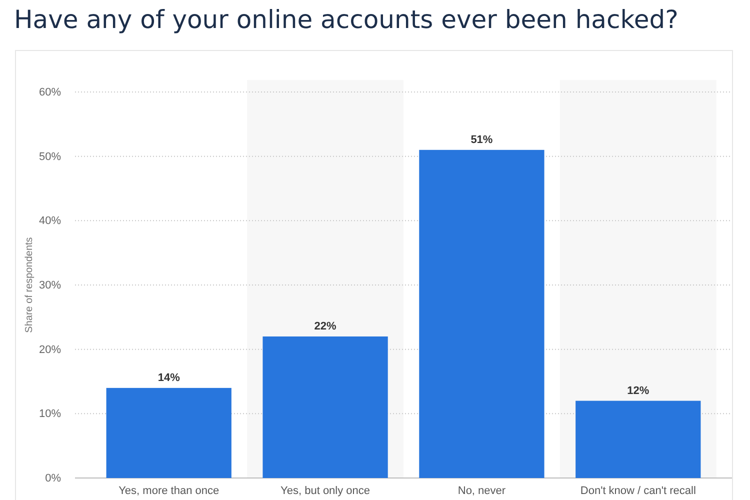  What do you see at coordinates (325, 490) in the screenshot?
I see `x-tick-label: Yes, but only once` at bounding box center [325, 490].